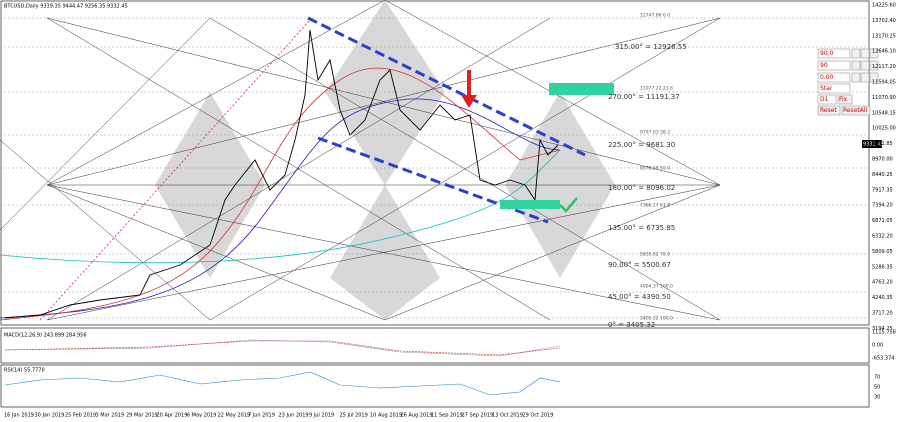 The image size is (900, 422). I want to click on reset-all: ResetAll, so click(855, 110).